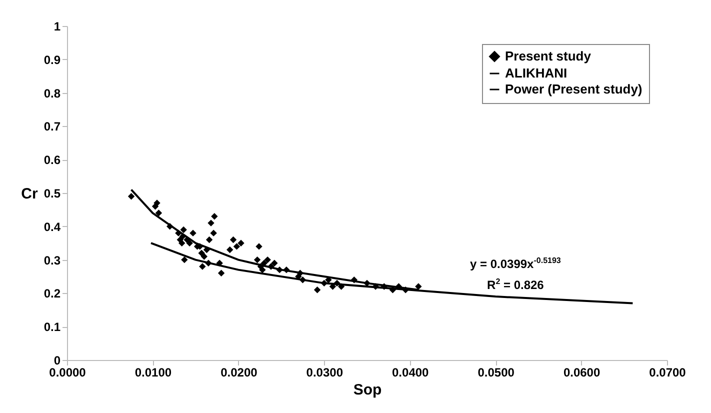 Image resolution: width=711 pixels, height=413 pixels. What do you see at coordinates (153, 373) in the screenshot?
I see `x-tick-label: 0.0100` at bounding box center [153, 373].